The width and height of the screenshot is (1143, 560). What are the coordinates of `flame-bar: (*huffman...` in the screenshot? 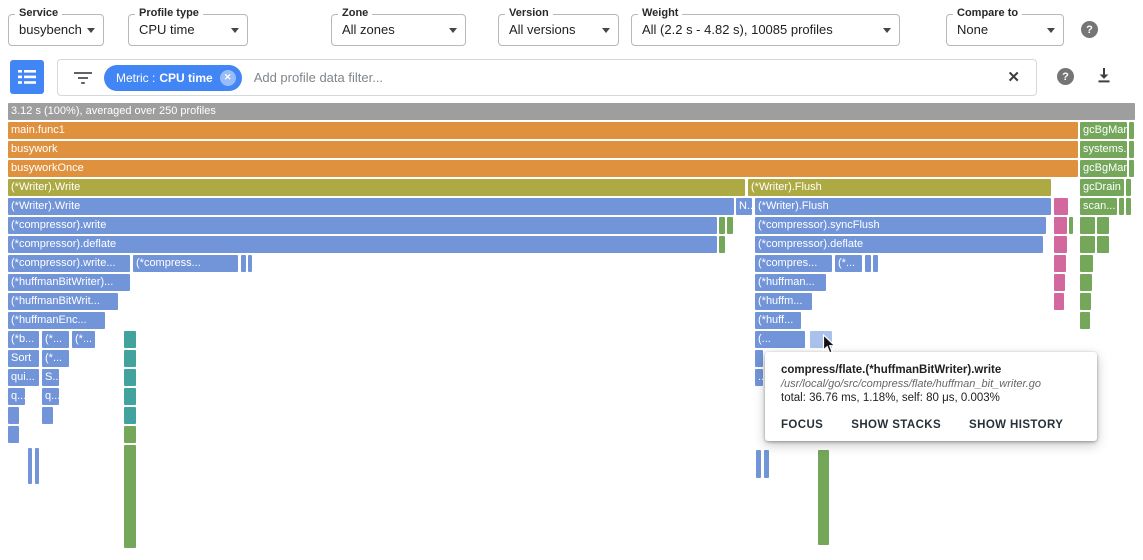 It's located at (790, 282).